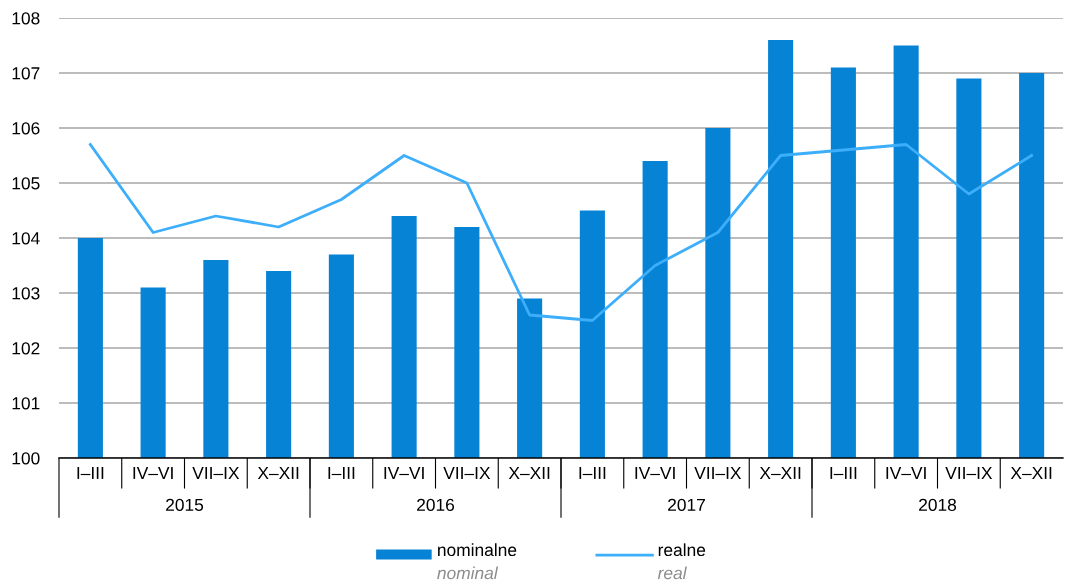 The height and width of the screenshot is (587, 1065). I want to click on y-tick-label: 106, so click(26, 128).